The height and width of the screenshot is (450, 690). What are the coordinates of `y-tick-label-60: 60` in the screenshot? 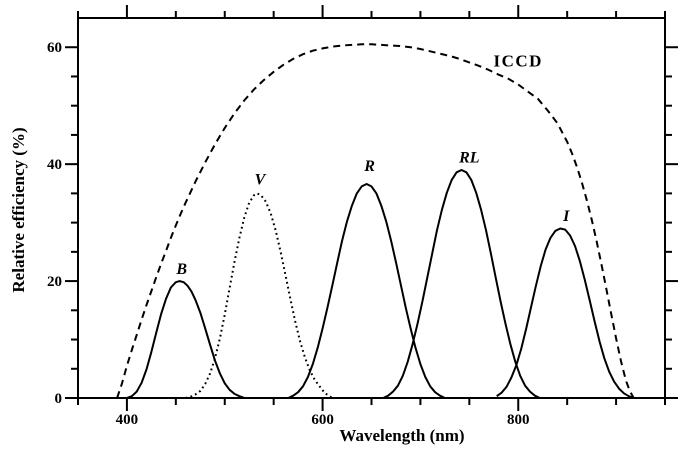 It's located at (54, 48).